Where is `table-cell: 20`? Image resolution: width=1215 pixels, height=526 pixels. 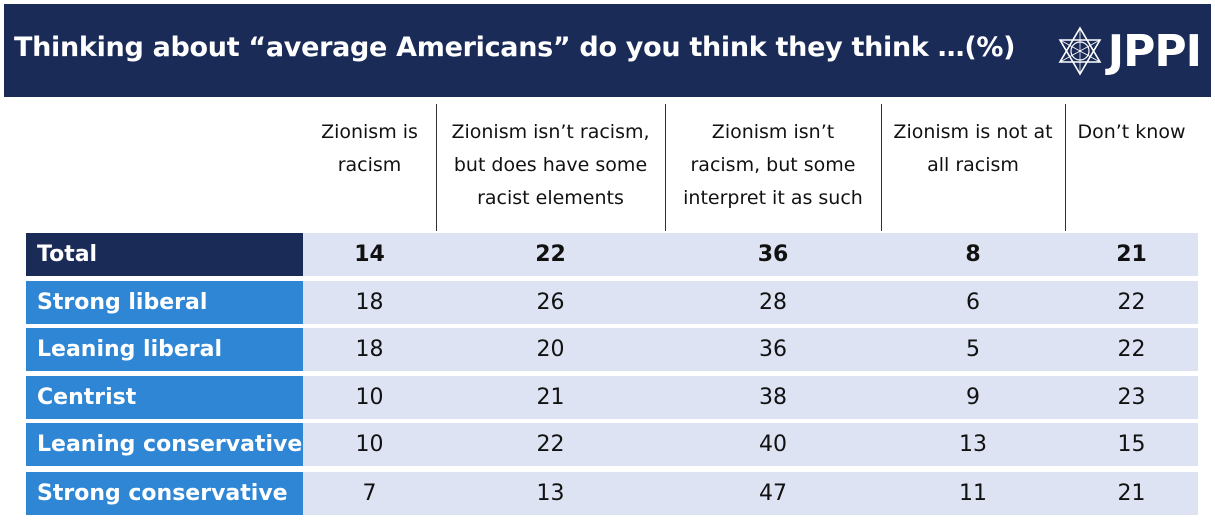 table-cell: 20 is located at coordinates (550, 349).